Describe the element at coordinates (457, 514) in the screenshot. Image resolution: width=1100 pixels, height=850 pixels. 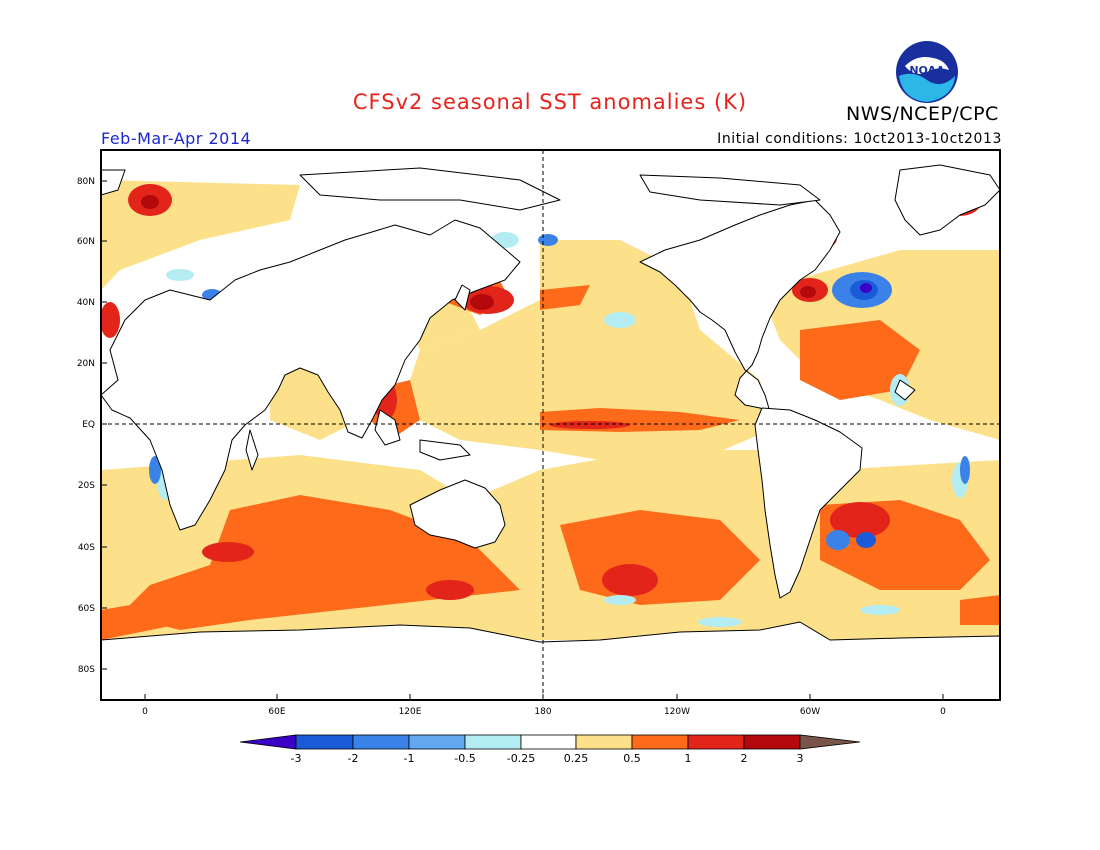
I see `australia` at that location.